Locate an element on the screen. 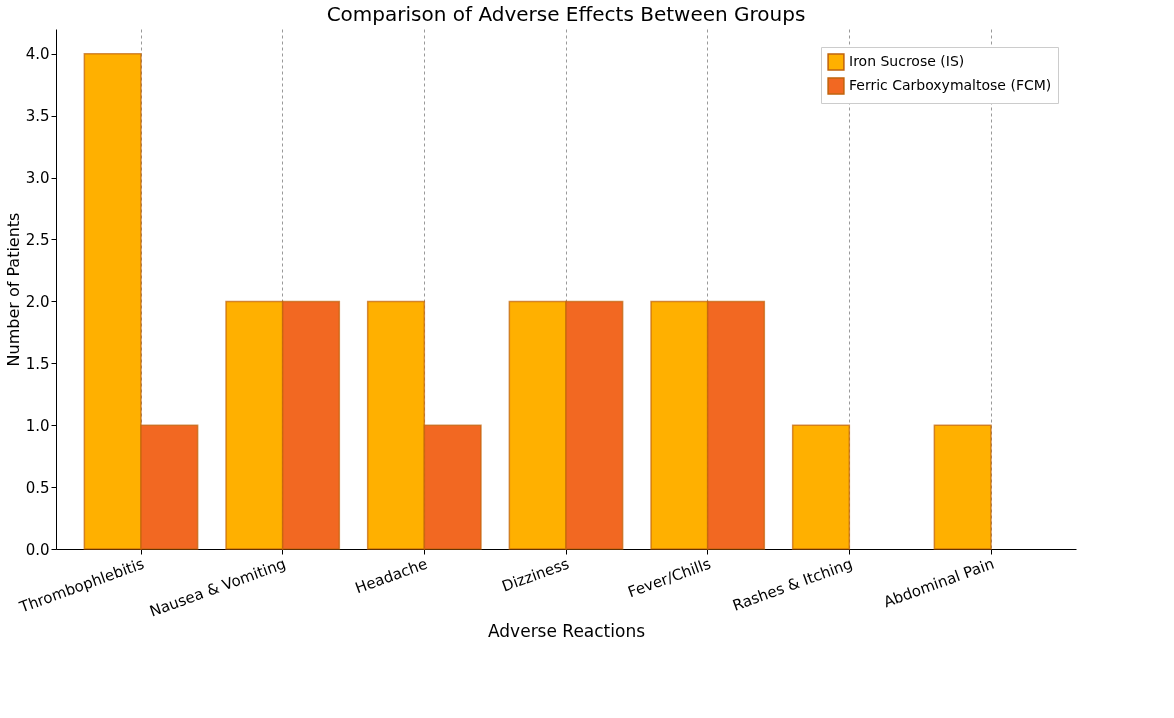 Image resolution: width=1174 pixels, height=718 pixels. y-tick-label: 4.0 is located at coordinates (37, 54).